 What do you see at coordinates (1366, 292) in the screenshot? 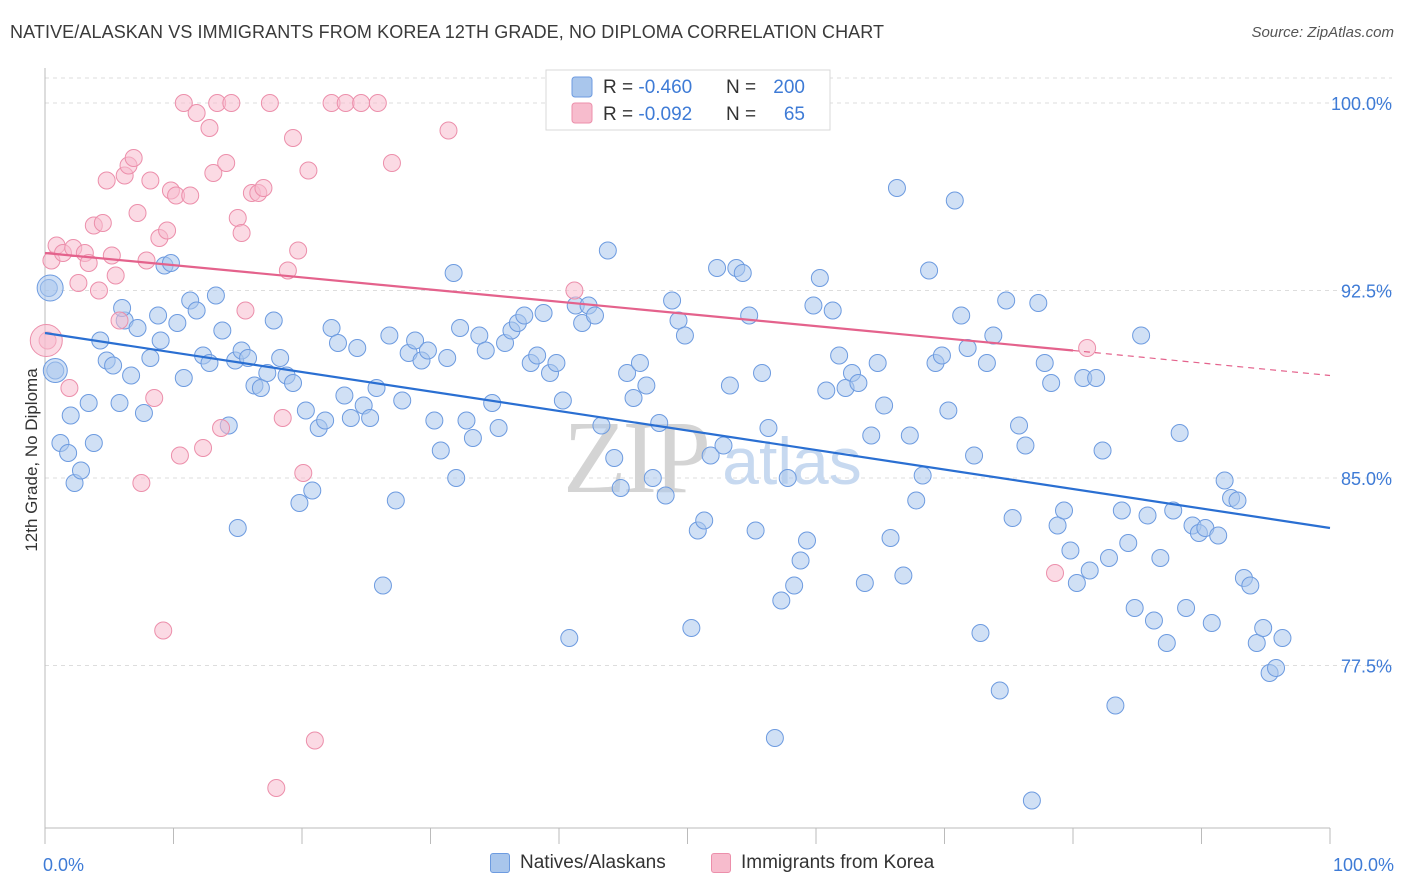
I see `y-tick-label: 92.5%` at bounding box center [1366, 292].